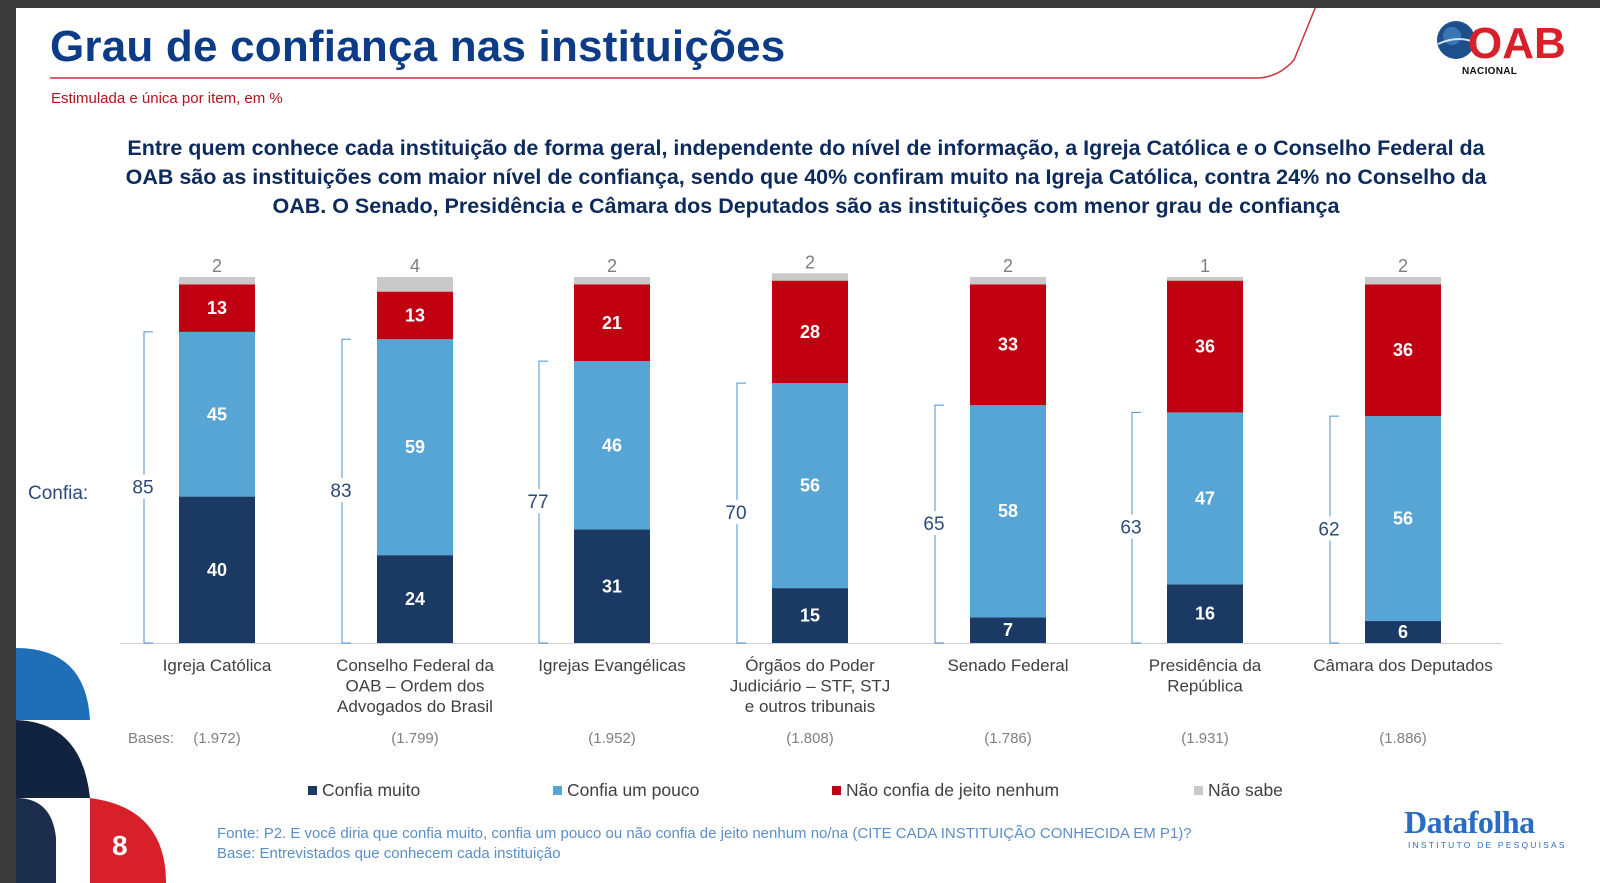 This screenshot has height=883, width=1600. I want to click on data-label-confia-muito: 15, so click(810, 616).